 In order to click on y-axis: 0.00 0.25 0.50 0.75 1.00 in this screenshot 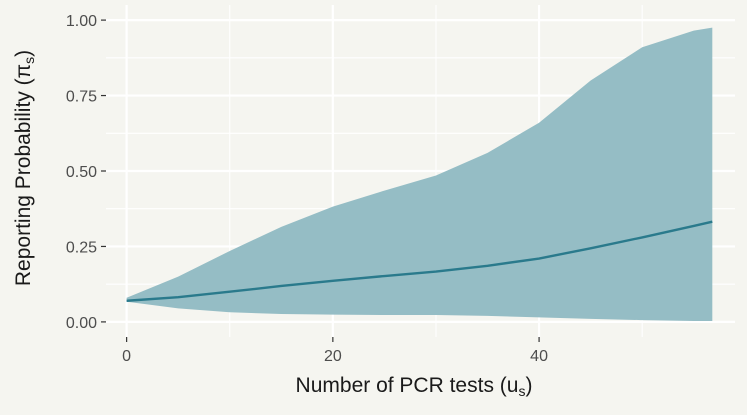, I will do `click(86, 172)`.